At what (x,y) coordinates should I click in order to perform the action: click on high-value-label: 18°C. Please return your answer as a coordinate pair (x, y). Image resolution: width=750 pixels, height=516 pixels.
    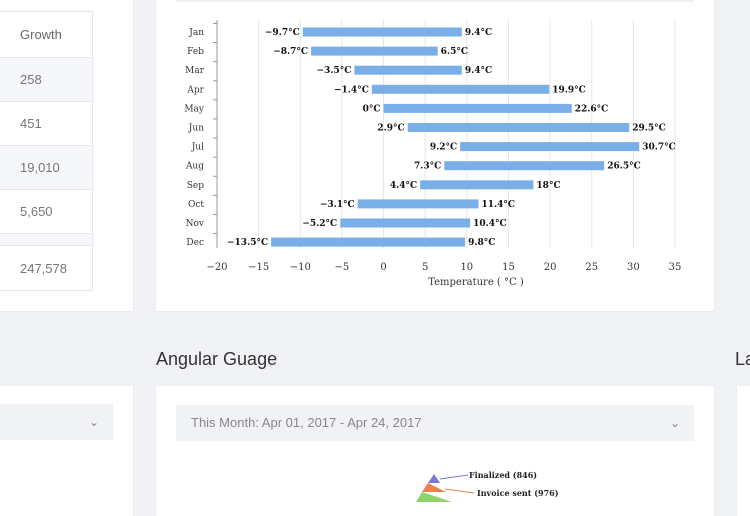
    Looking at the image, I should click on (548, 186).